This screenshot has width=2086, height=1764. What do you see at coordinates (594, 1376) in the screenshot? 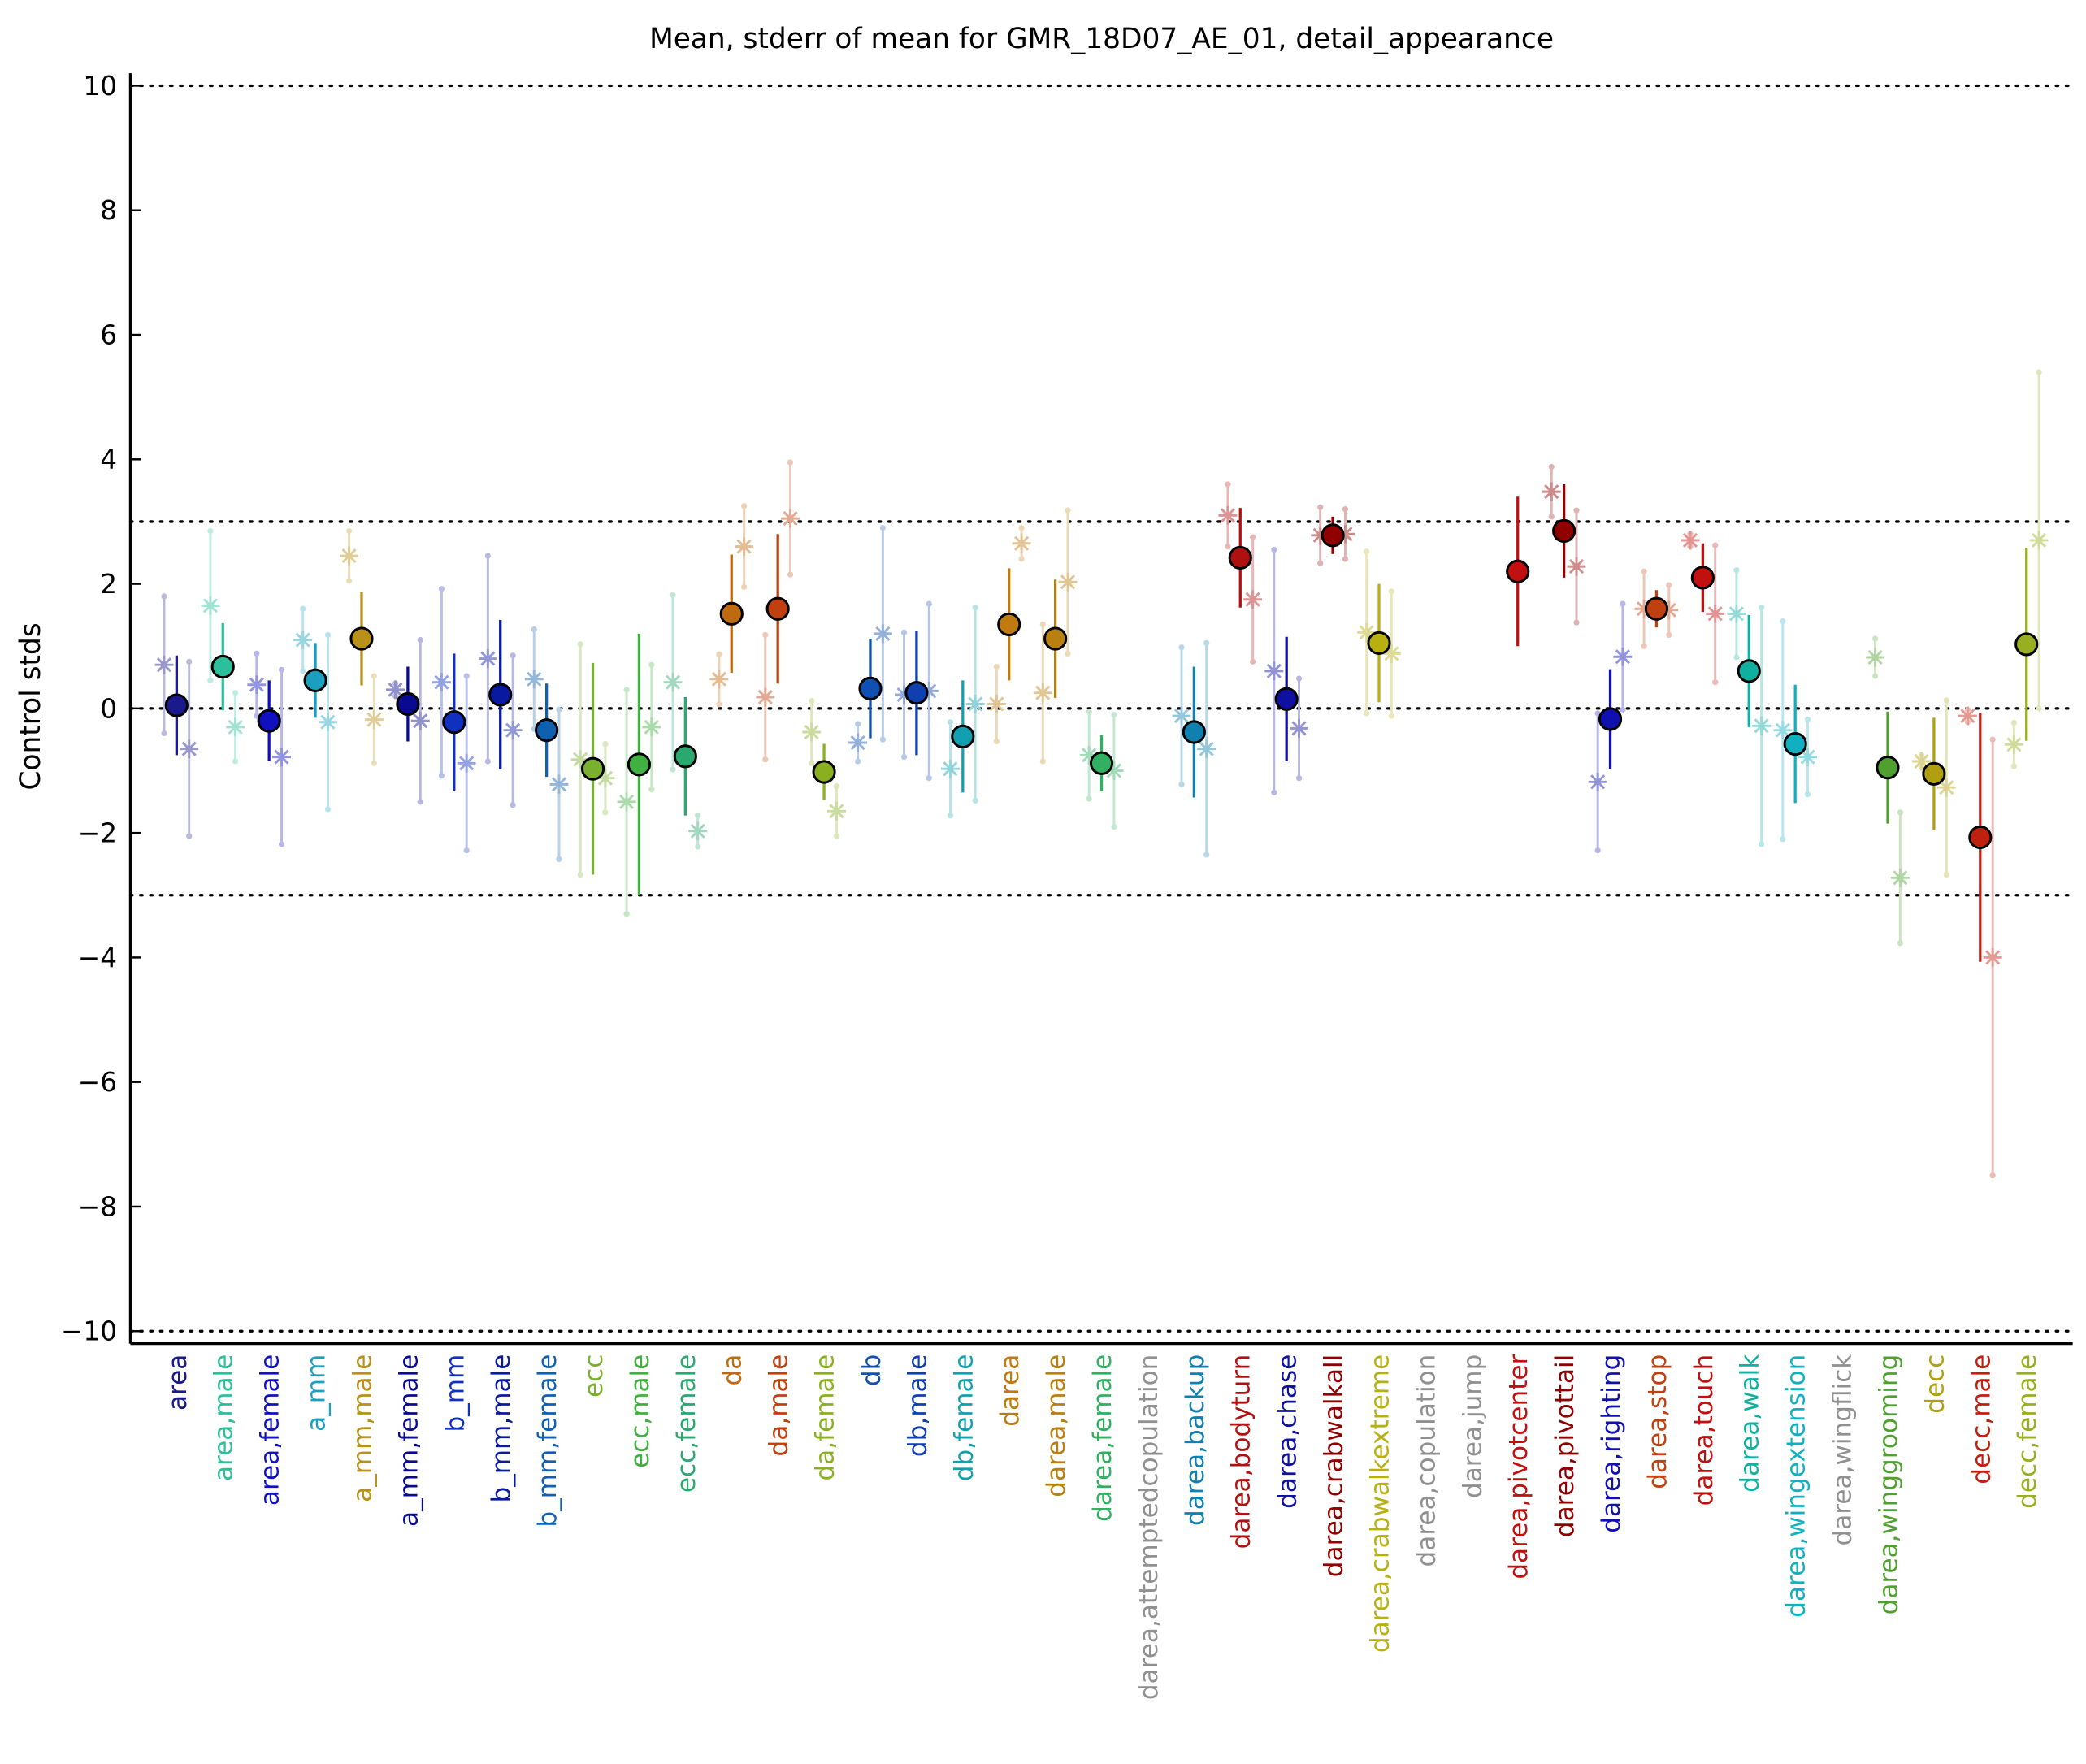
I see `x-tick-label: ecc` at bounding box center [594, 1376].